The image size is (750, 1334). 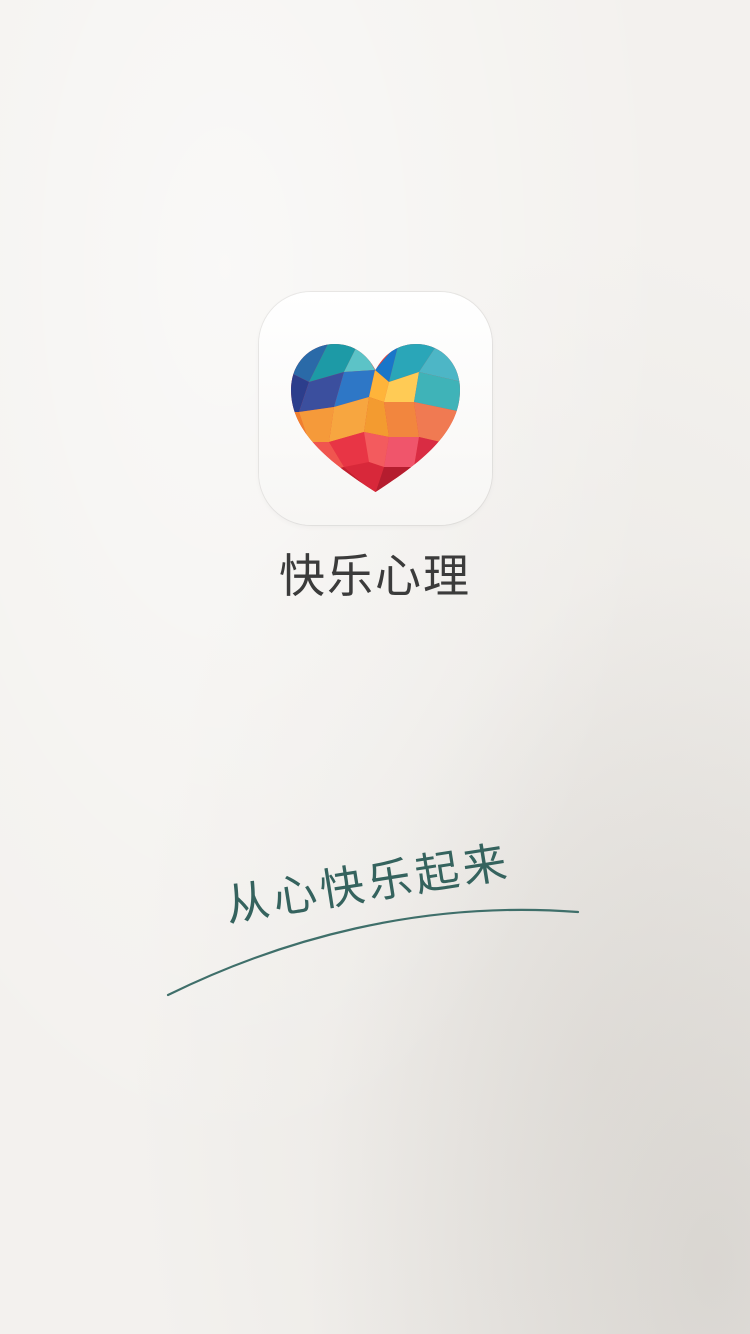 I want to click on swoosh-underline, so click(x=373, y=952).